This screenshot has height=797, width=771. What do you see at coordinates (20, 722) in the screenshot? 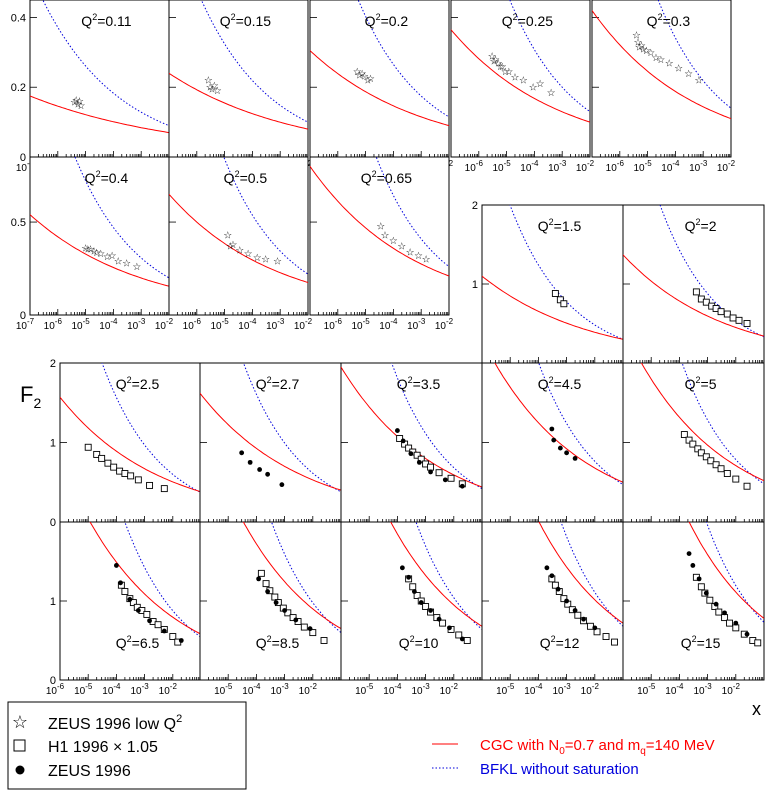
I see `legend-marker-star: ☆` at bounding box center [20, 722].